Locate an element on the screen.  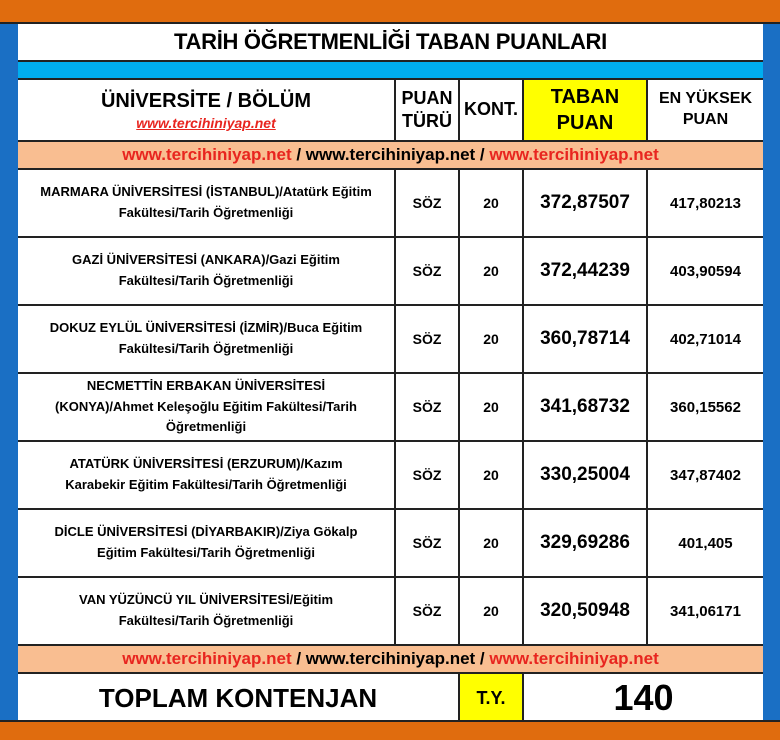
total-value: 140 is located at coordinates (643, 697).